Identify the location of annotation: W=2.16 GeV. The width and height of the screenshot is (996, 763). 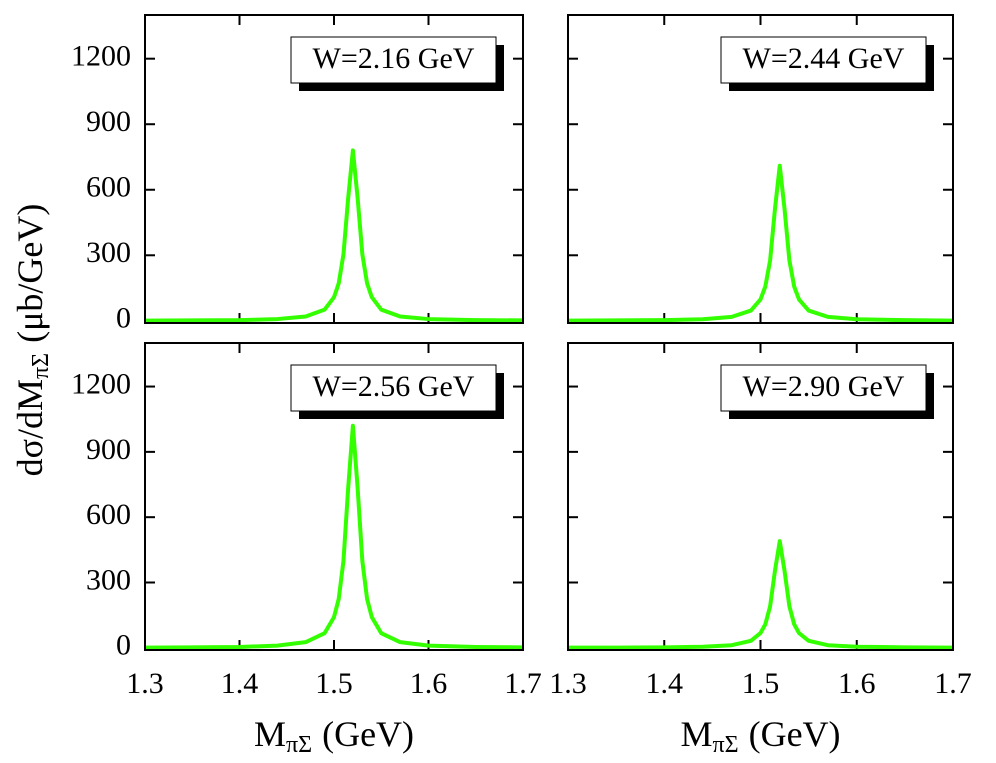
(394, 58).